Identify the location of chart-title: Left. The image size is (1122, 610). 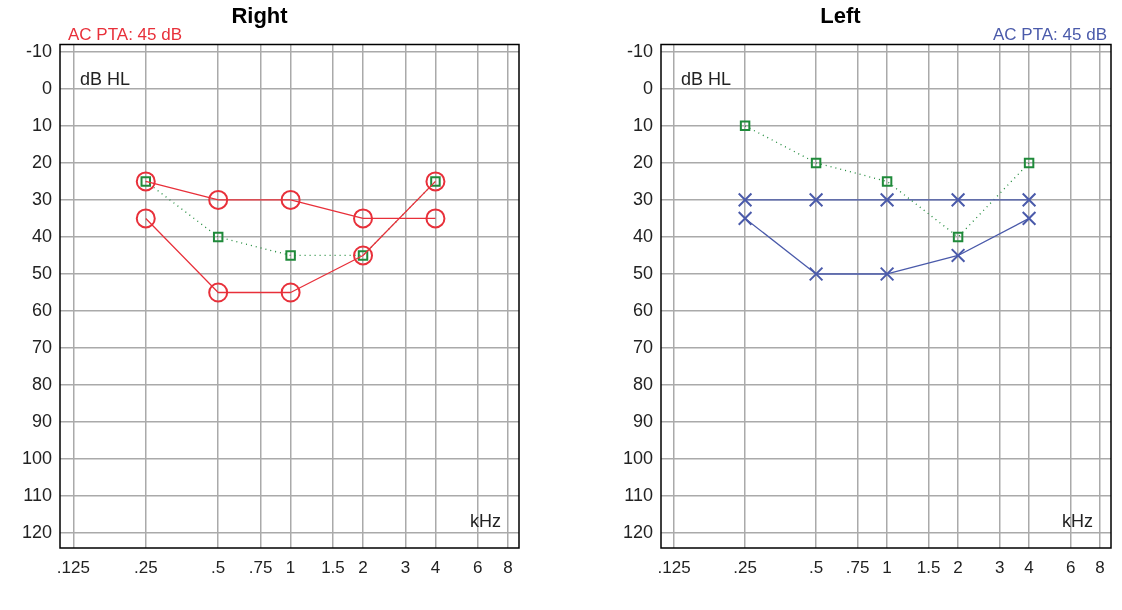
(841, 16).